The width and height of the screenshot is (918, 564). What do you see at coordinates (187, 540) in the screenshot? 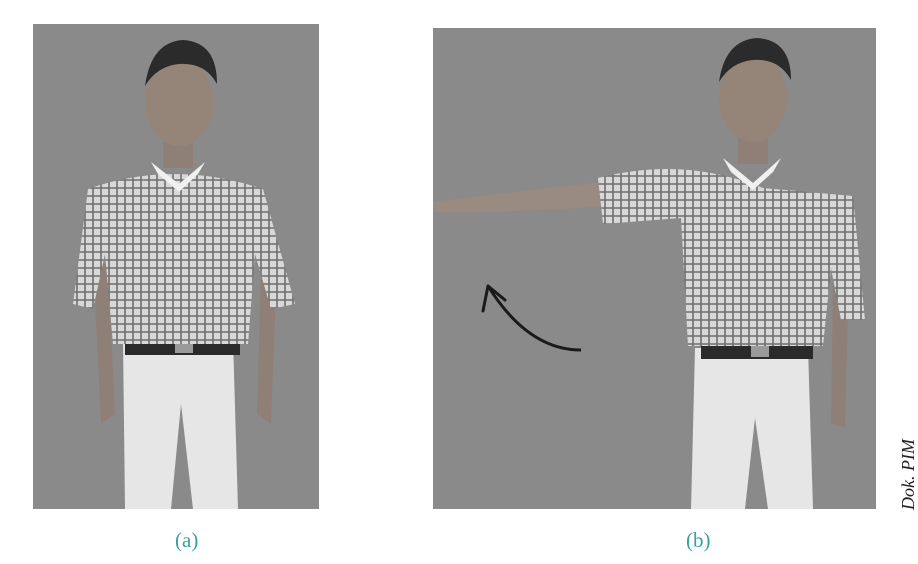
I see `panel-a-caption: (a)` at bounding box center [187, 540].